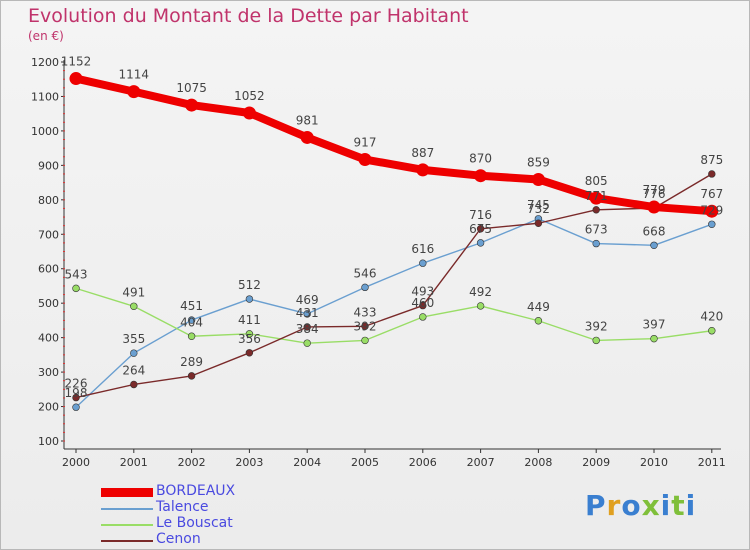 This screenshot has height=550, width=750. Describe the element at coordinates (48, 269) in the screenshot. I see `y-tick-label: 600` at that location.